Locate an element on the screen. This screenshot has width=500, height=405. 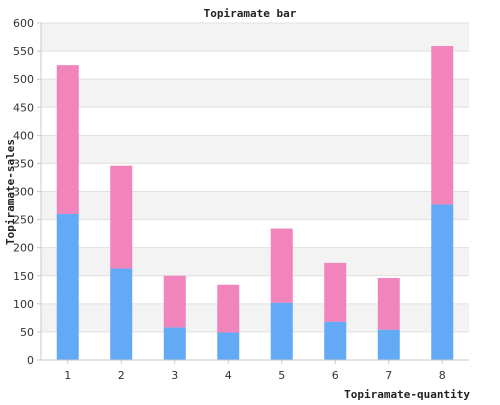
y-tick-label: 450 is located at coordinates (23, 107).